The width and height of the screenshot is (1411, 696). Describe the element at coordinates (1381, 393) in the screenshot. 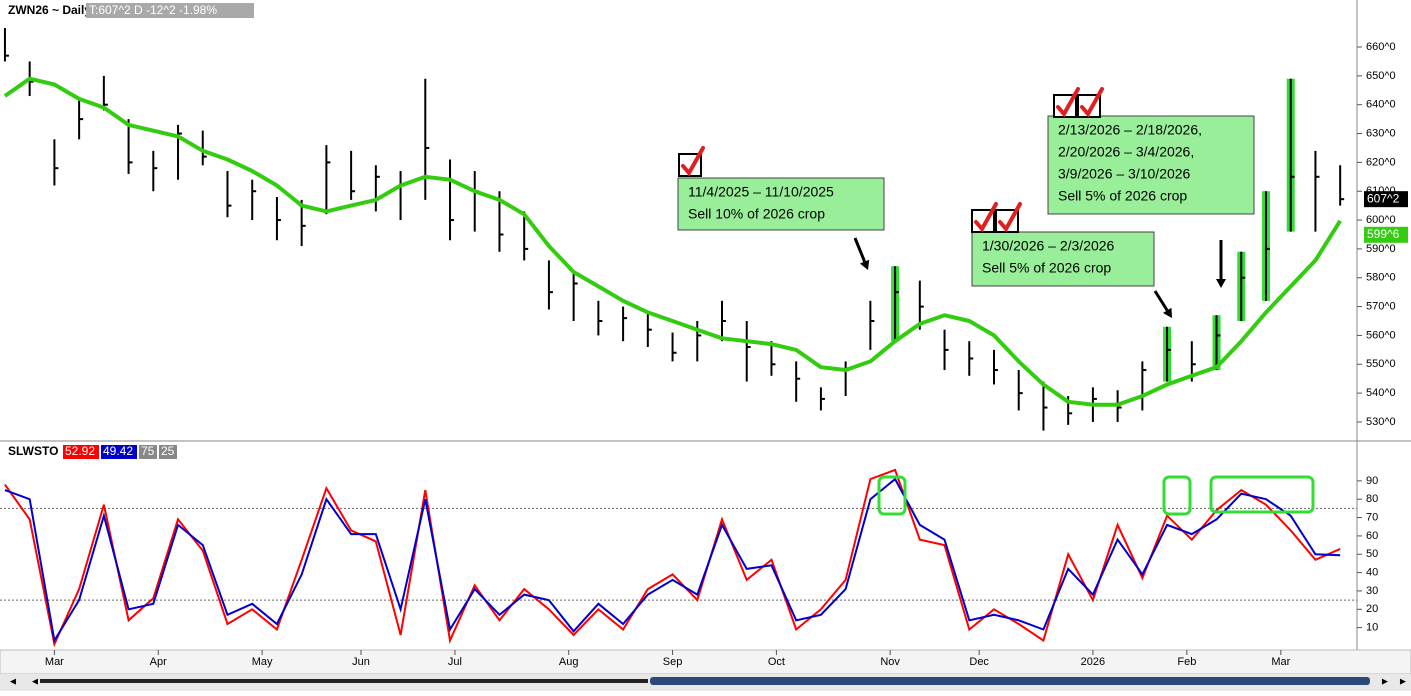

I see `y-tick-label: 540^0` at that location.